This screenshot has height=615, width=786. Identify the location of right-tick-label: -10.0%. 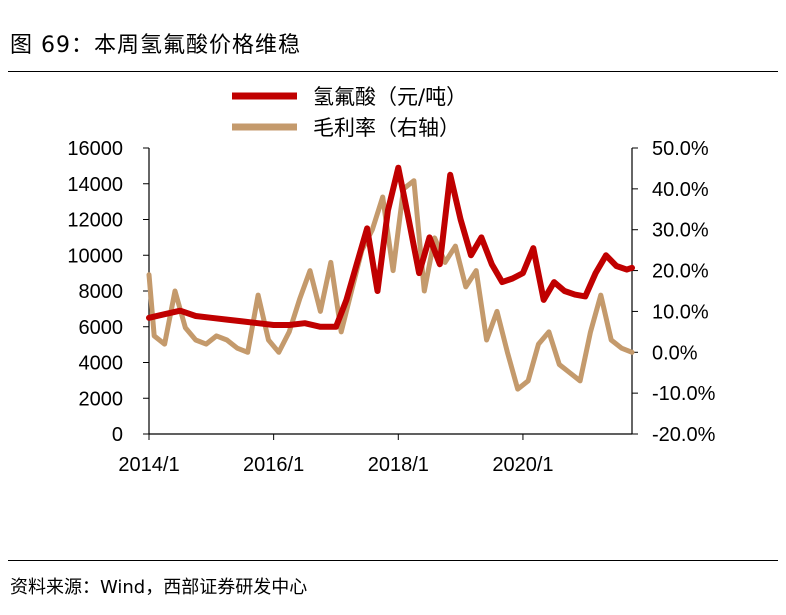
(684, 394).